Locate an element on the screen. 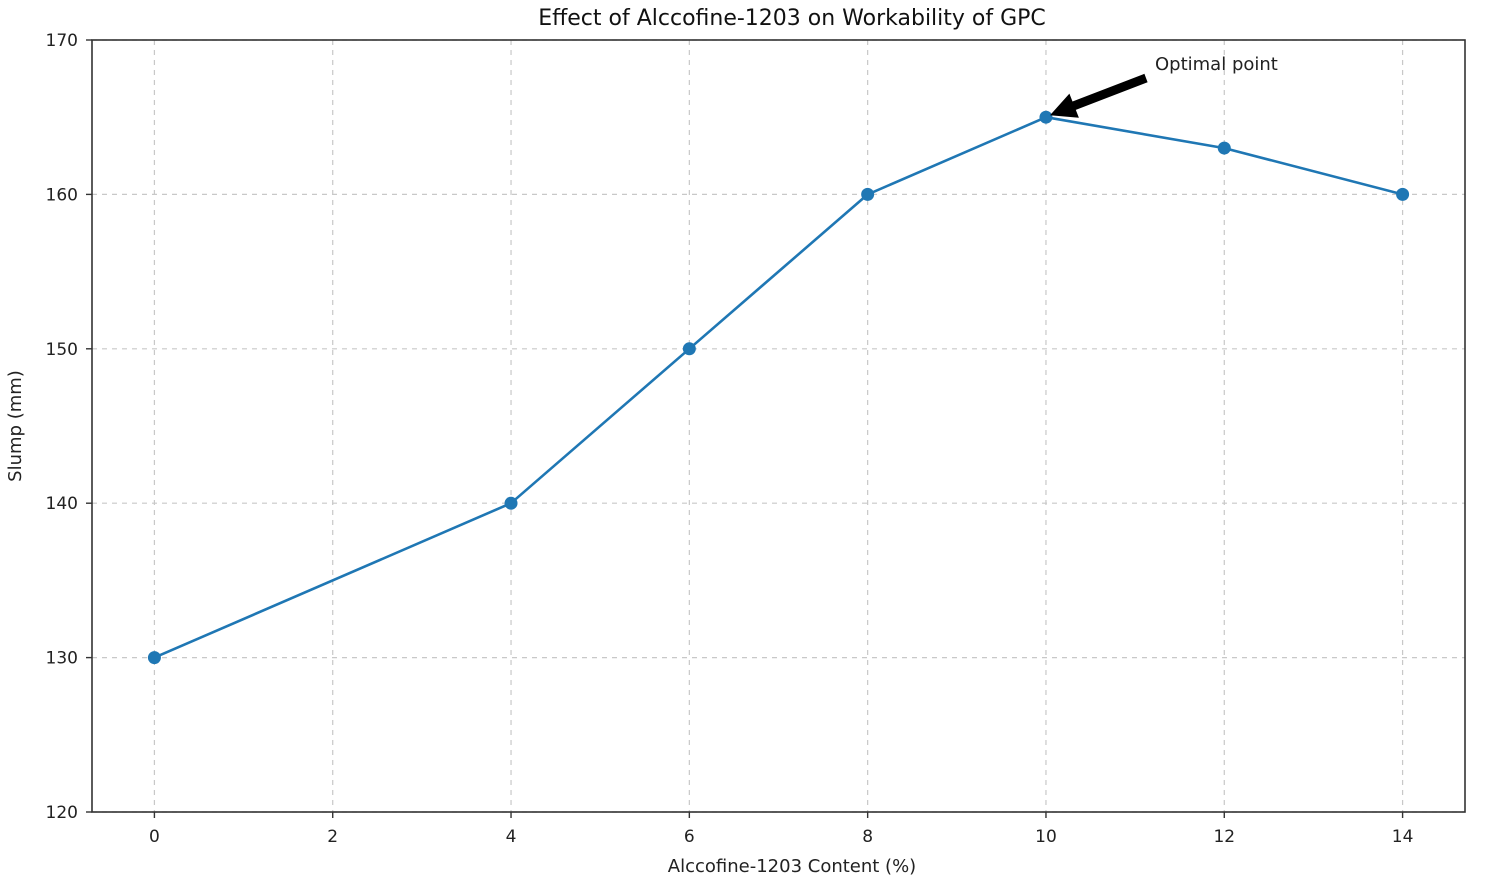 The width and height of the screenshot is (1500, 880). x-tick-label: 4 is located at coordinates (511, 837).